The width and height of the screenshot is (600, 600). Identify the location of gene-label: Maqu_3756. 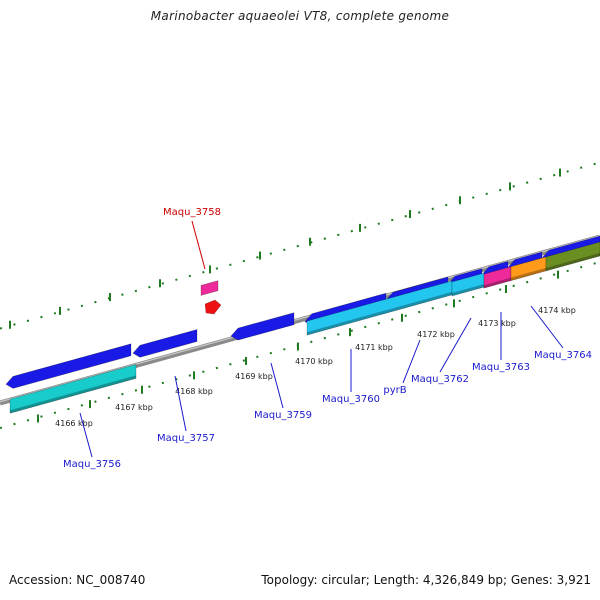
(92, 464).